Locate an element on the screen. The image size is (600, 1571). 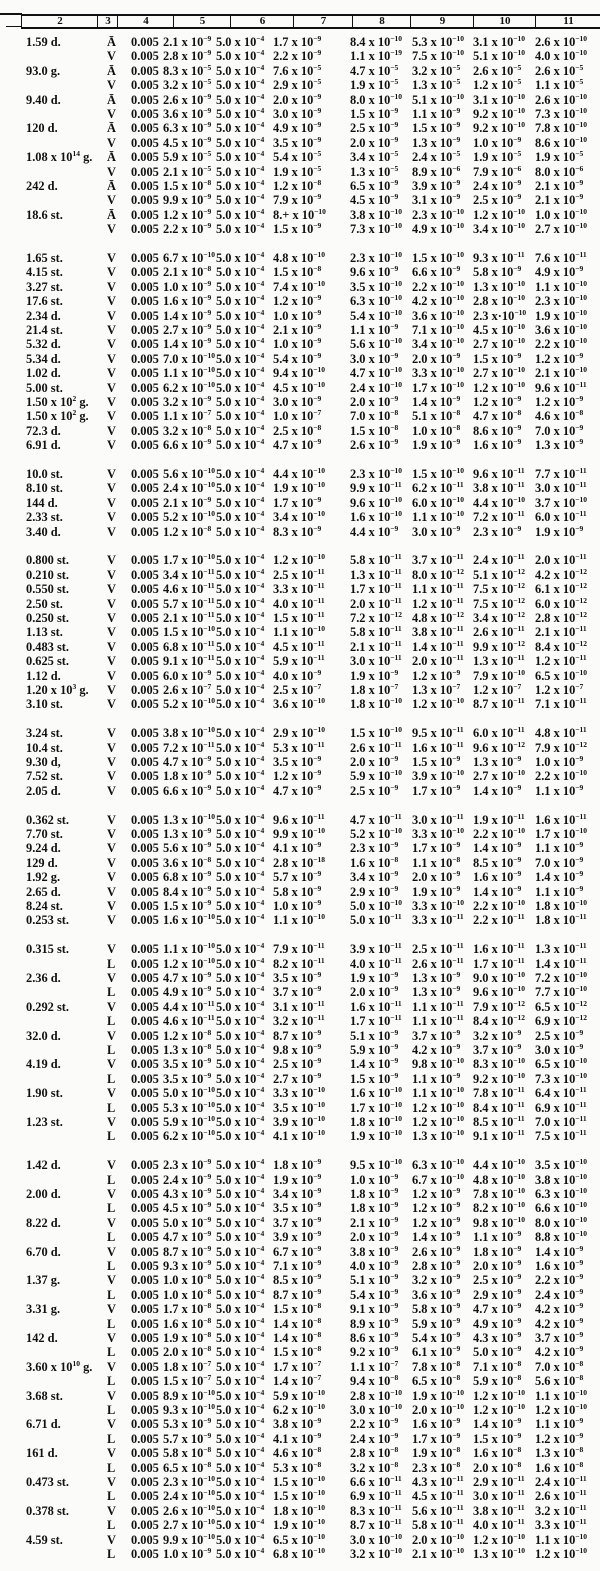
cell-col-9: 4.2 x 10⁻⁹ is located at coordinates (436, 1049).